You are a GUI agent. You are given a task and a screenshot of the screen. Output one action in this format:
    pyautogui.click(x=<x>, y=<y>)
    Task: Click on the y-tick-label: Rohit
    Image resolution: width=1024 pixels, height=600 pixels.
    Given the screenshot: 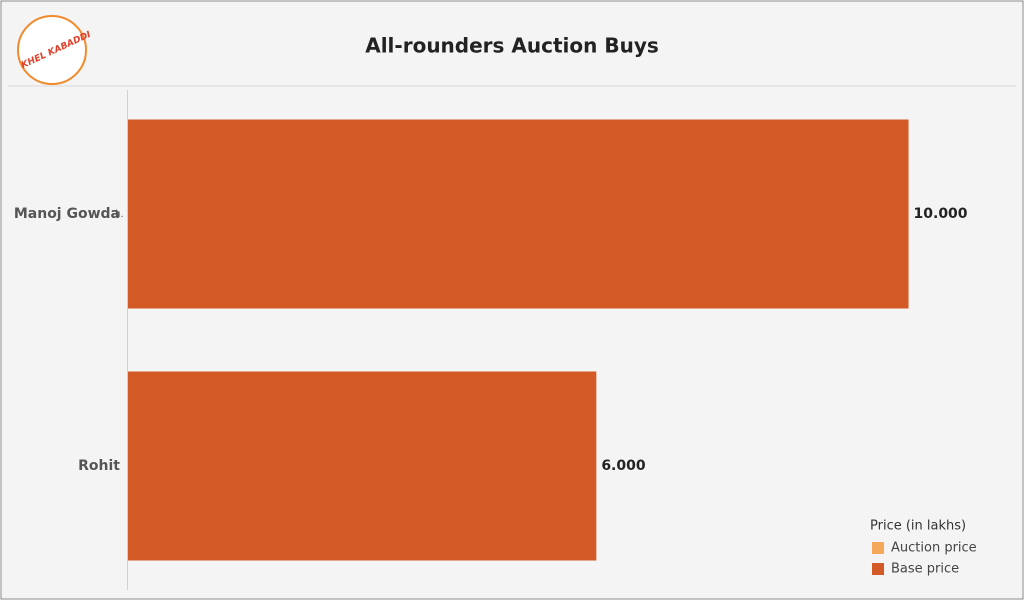 What is the action you would take?
    pyautogui.click(x=99, y=466)
    